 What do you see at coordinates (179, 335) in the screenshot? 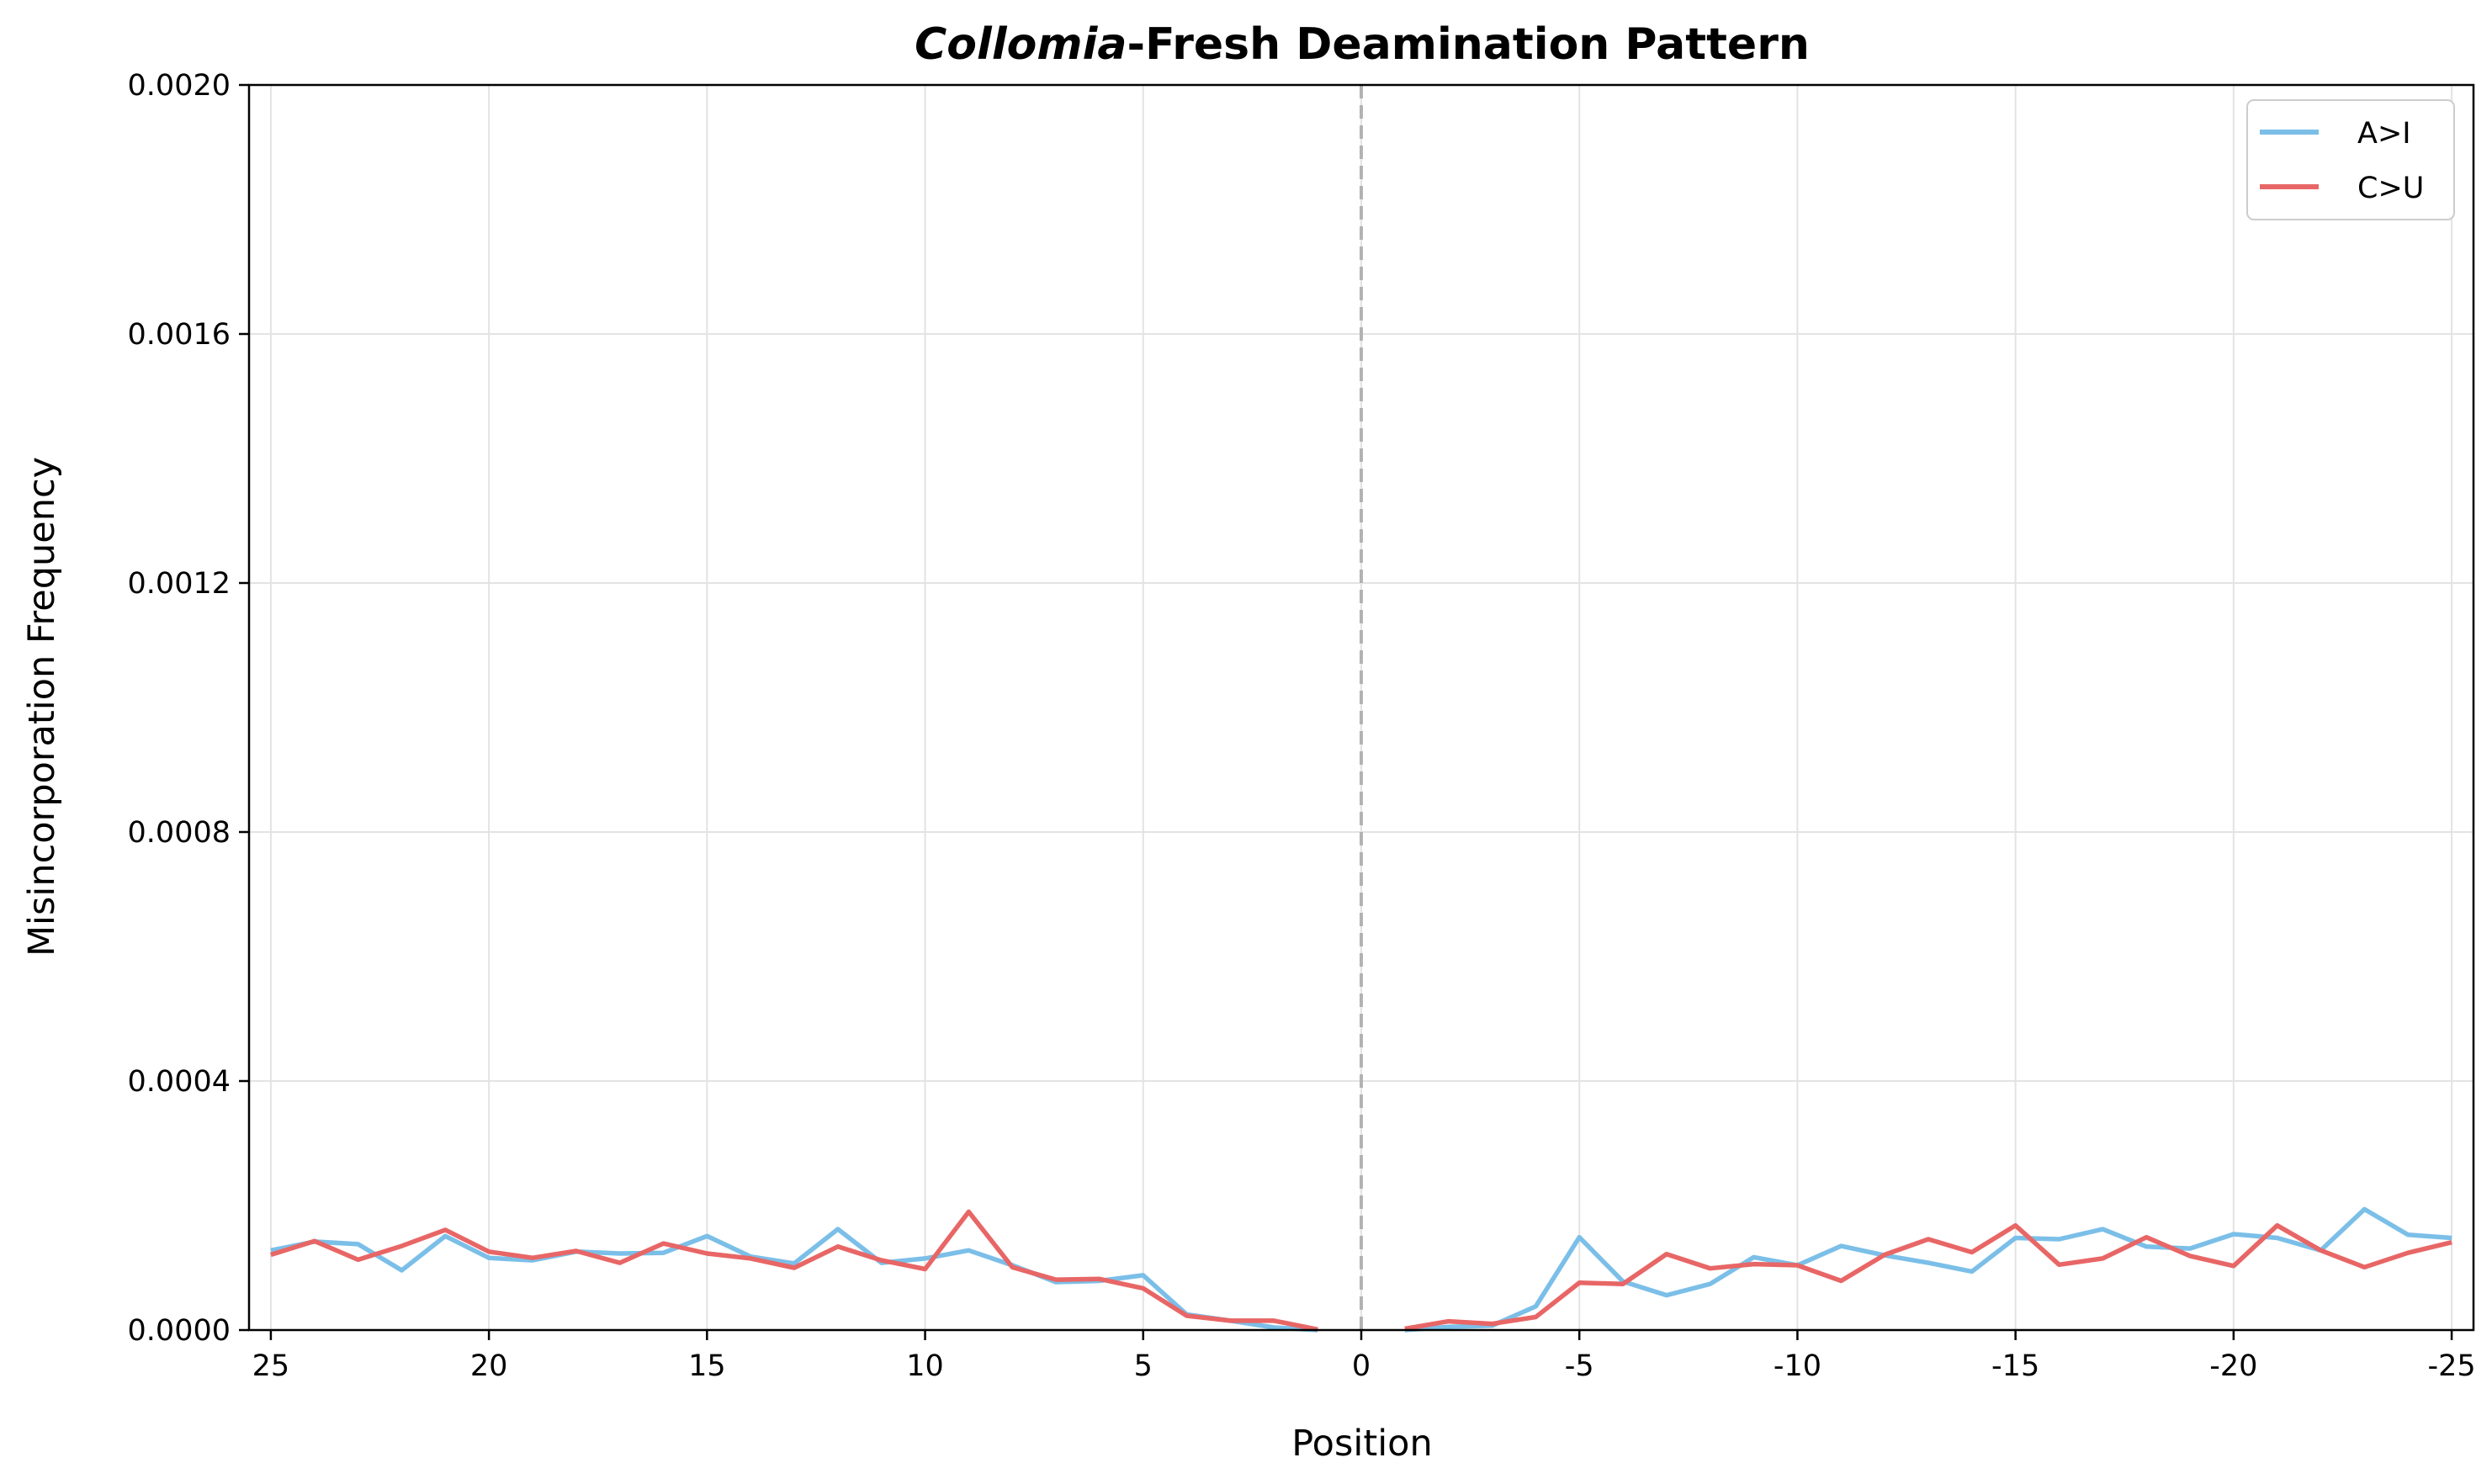
I see `y-tick-label: 0.0016` at bounding box center [179, 335].